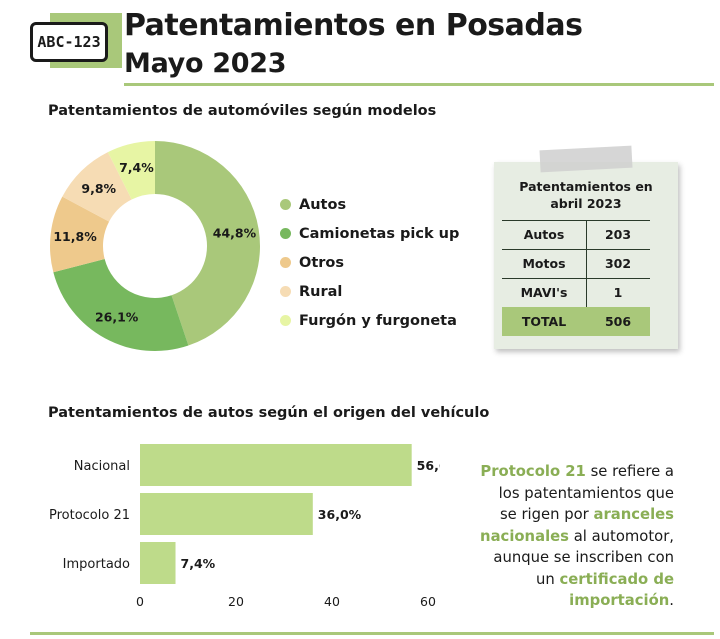  What do you see at coordinates (198, 563) in the screenshot?
I see `bar-value-label: 7,4%` at bounding box center [198, 563].